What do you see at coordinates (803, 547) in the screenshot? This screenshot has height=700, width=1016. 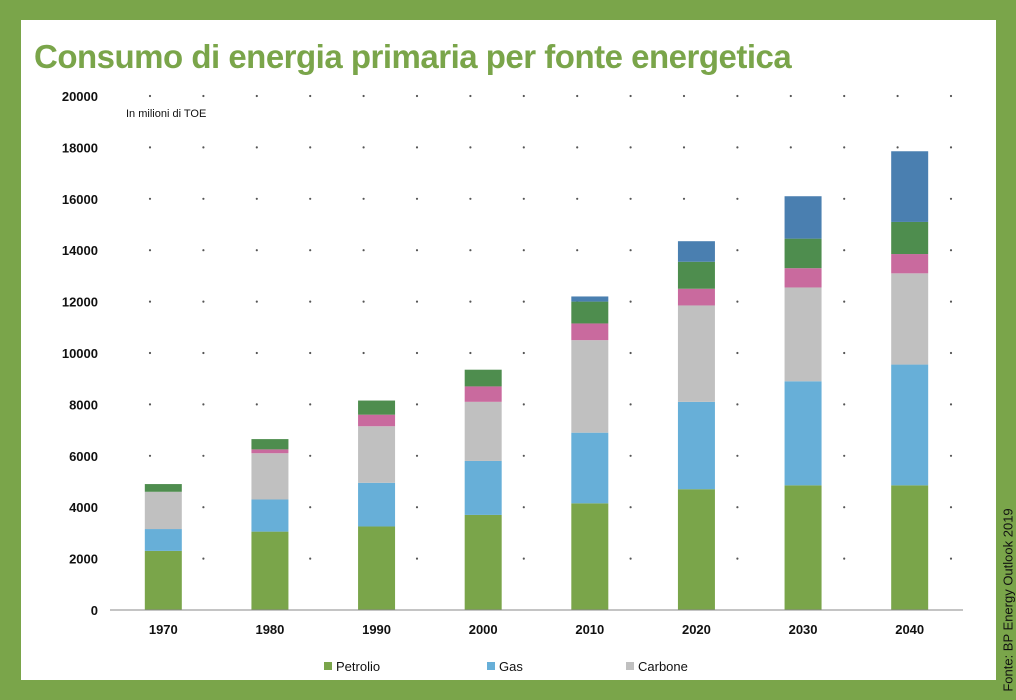 I see `bar-segment-petrolio-2030` at bounding box center [803, 547].